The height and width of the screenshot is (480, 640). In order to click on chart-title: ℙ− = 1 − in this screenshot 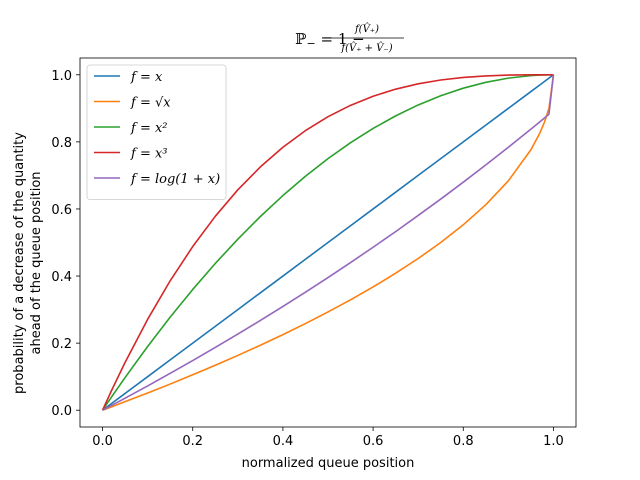, I will do `click(329, 40)`.